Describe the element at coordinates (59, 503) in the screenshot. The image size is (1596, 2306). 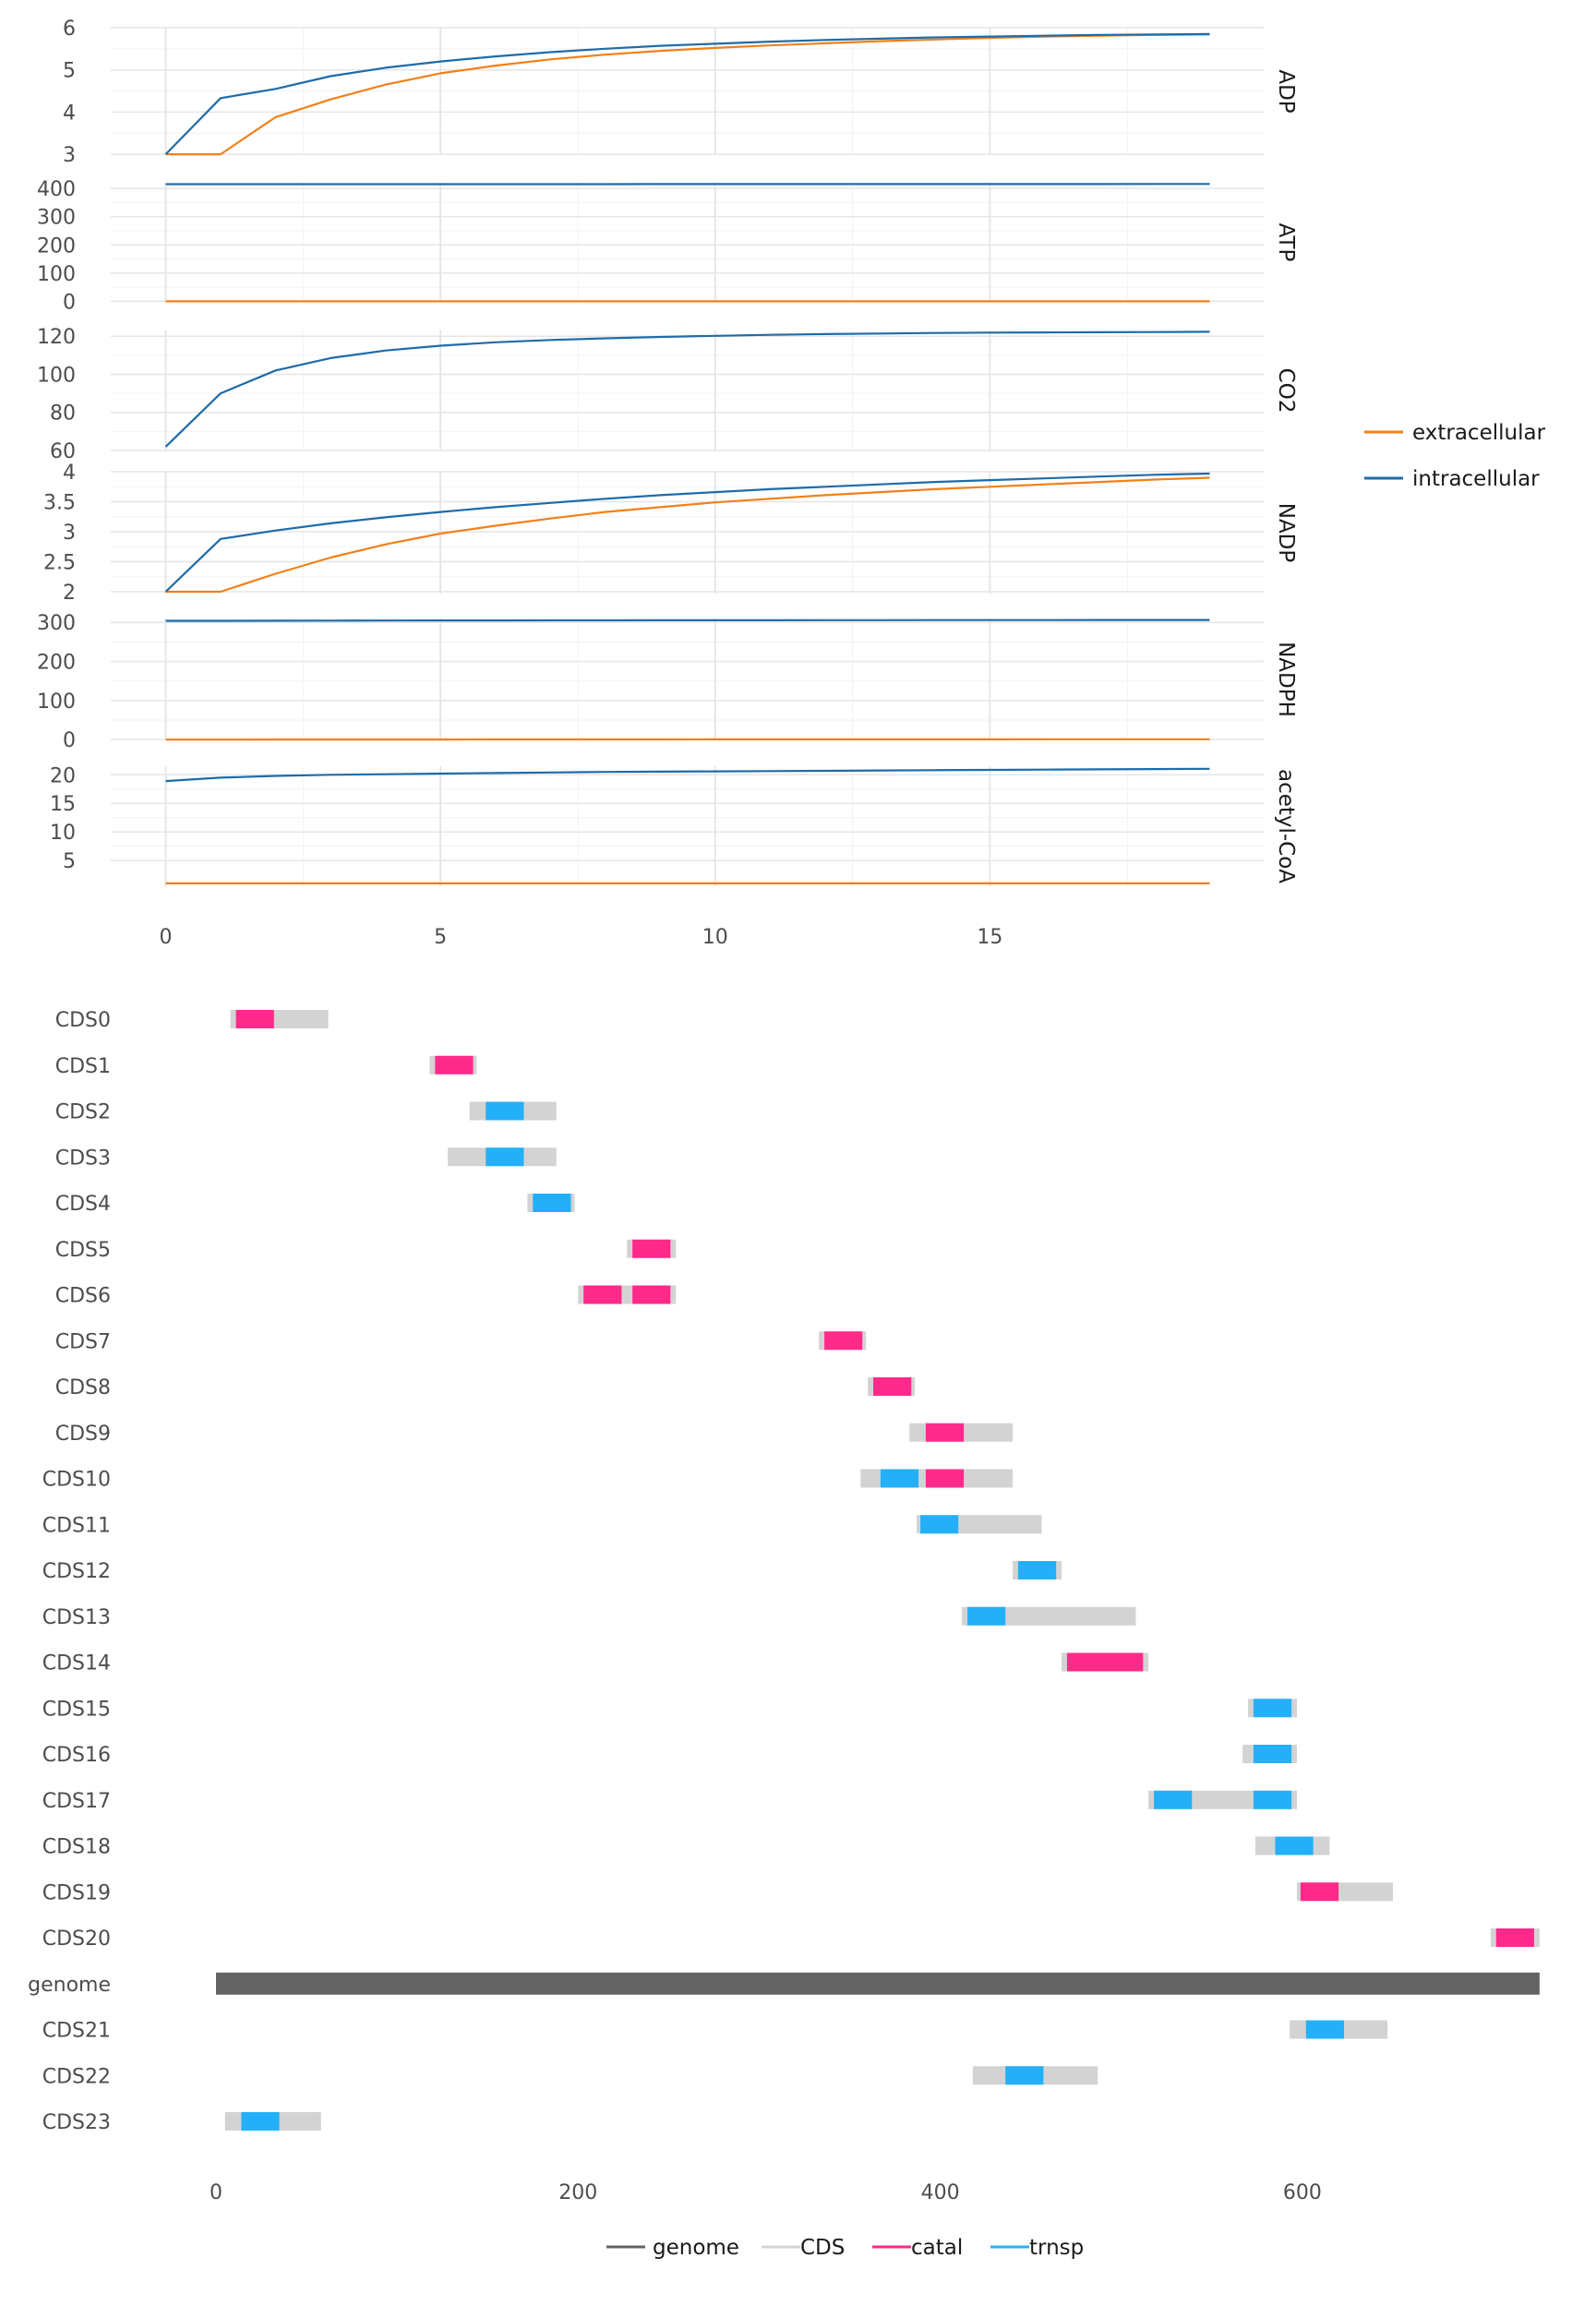
I see `y-tick-label: 3.5` at that location.